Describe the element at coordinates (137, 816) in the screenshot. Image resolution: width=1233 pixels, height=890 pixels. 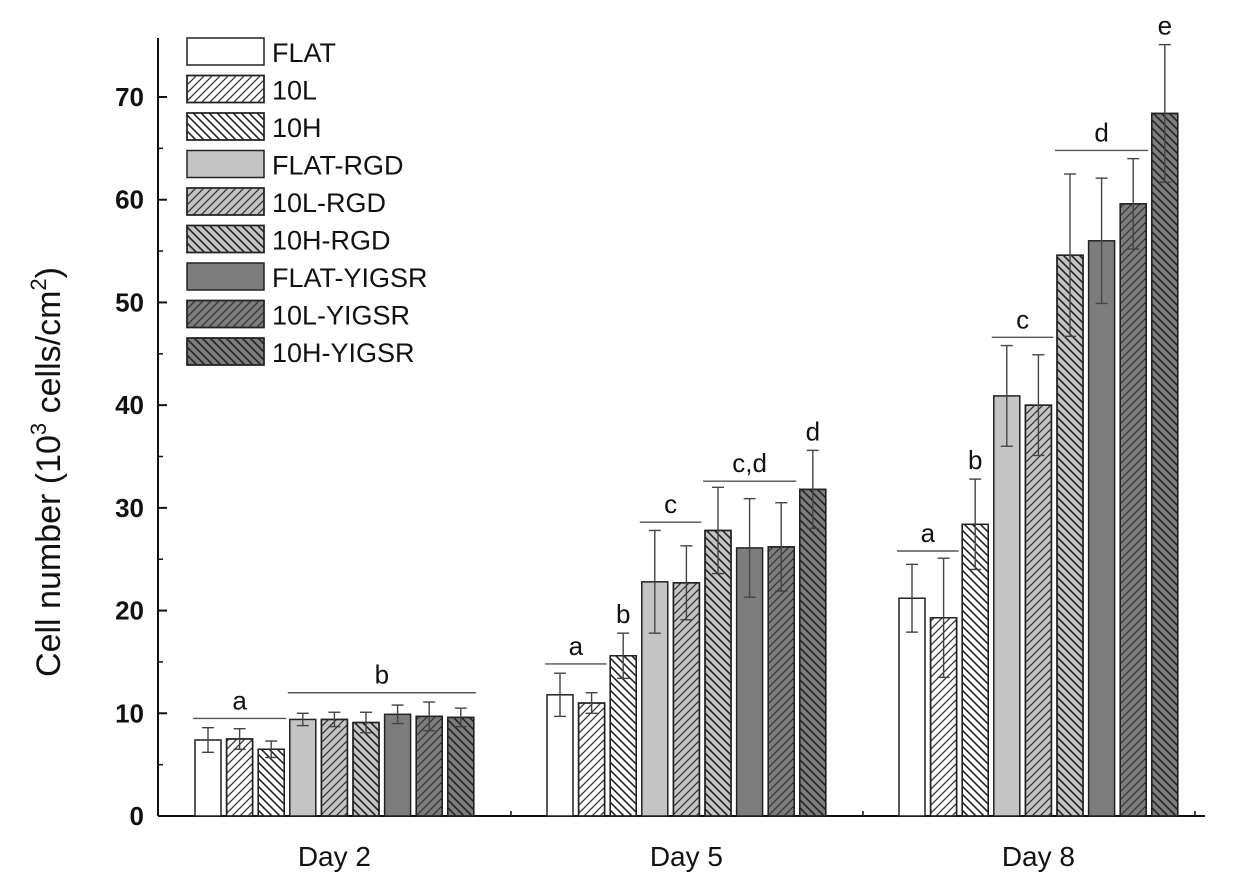
I see `y-tick-label: 0` at that location.